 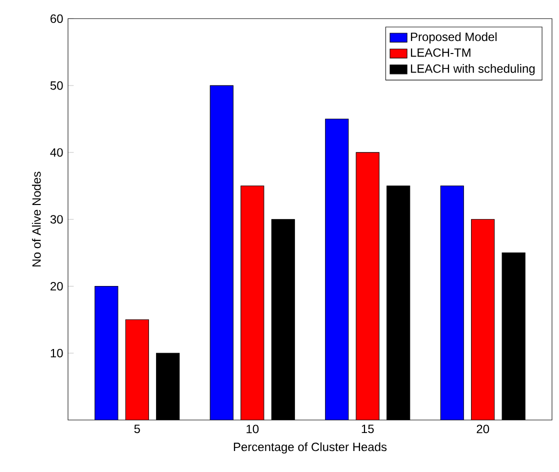 What do you see at coordinates (472, 70) in the screenshot?
I see `legend-label: LEACH with scheduling` at bounding box center [472, 70].